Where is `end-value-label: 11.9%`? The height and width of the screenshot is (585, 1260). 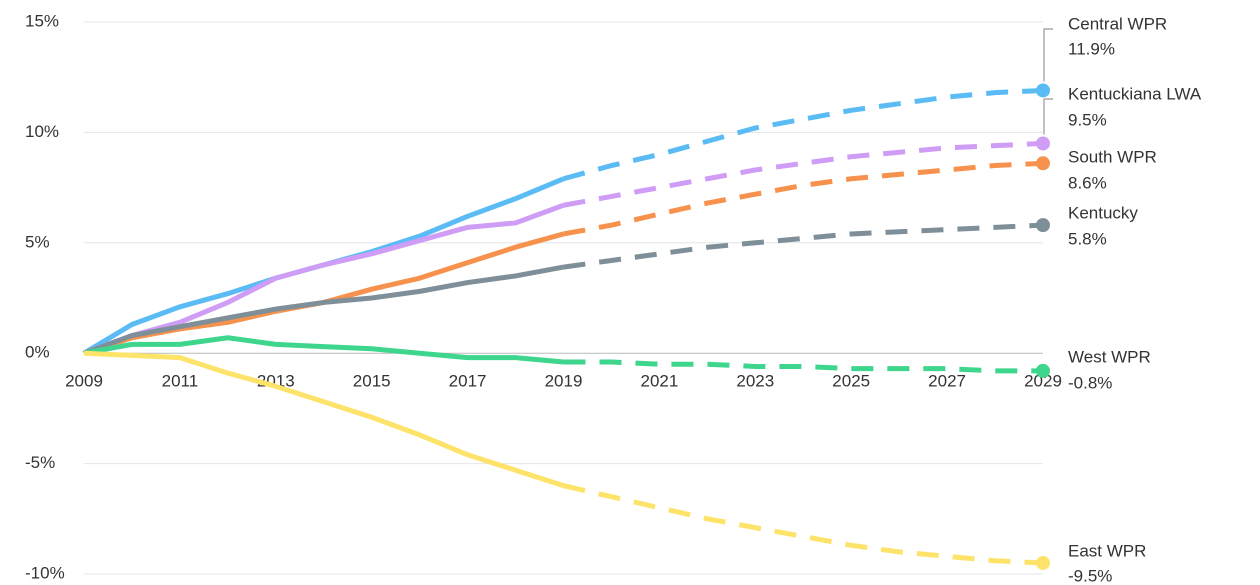 end-value-label: 11.9% is located at coordinates (1091, 48).